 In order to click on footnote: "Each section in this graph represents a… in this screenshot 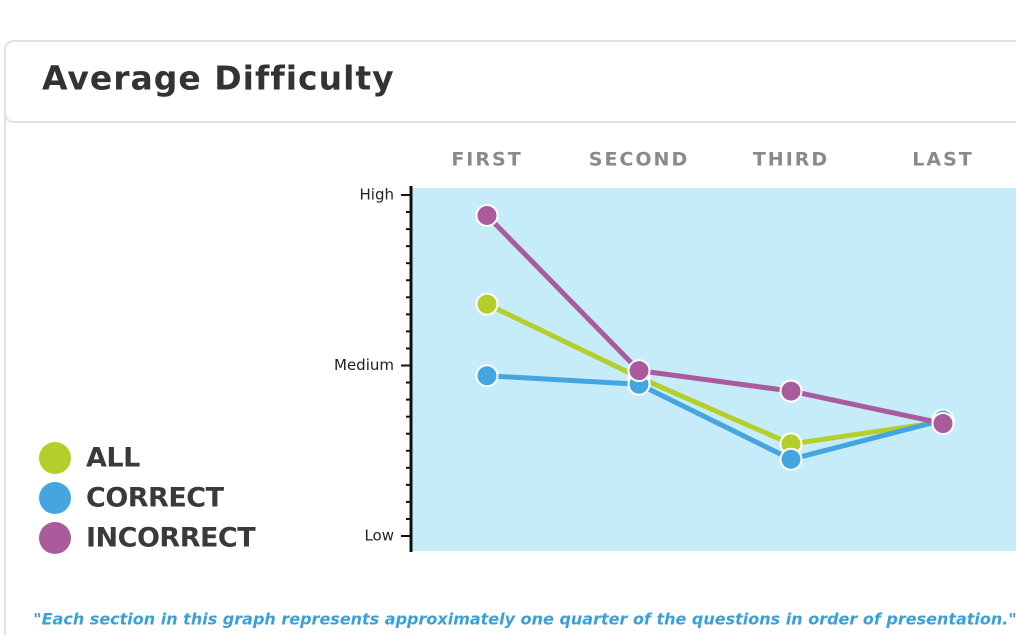, I will do `click(524, 619)`.